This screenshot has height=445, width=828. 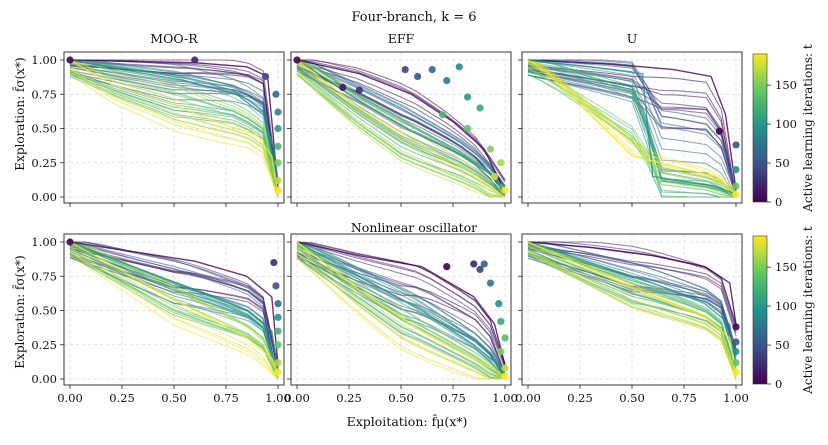 What do you see at coordinates (808, 128) in the screenshot?
I see `colorbar-top-label: Active learning iterations: t` at bounding box center [808, 128].